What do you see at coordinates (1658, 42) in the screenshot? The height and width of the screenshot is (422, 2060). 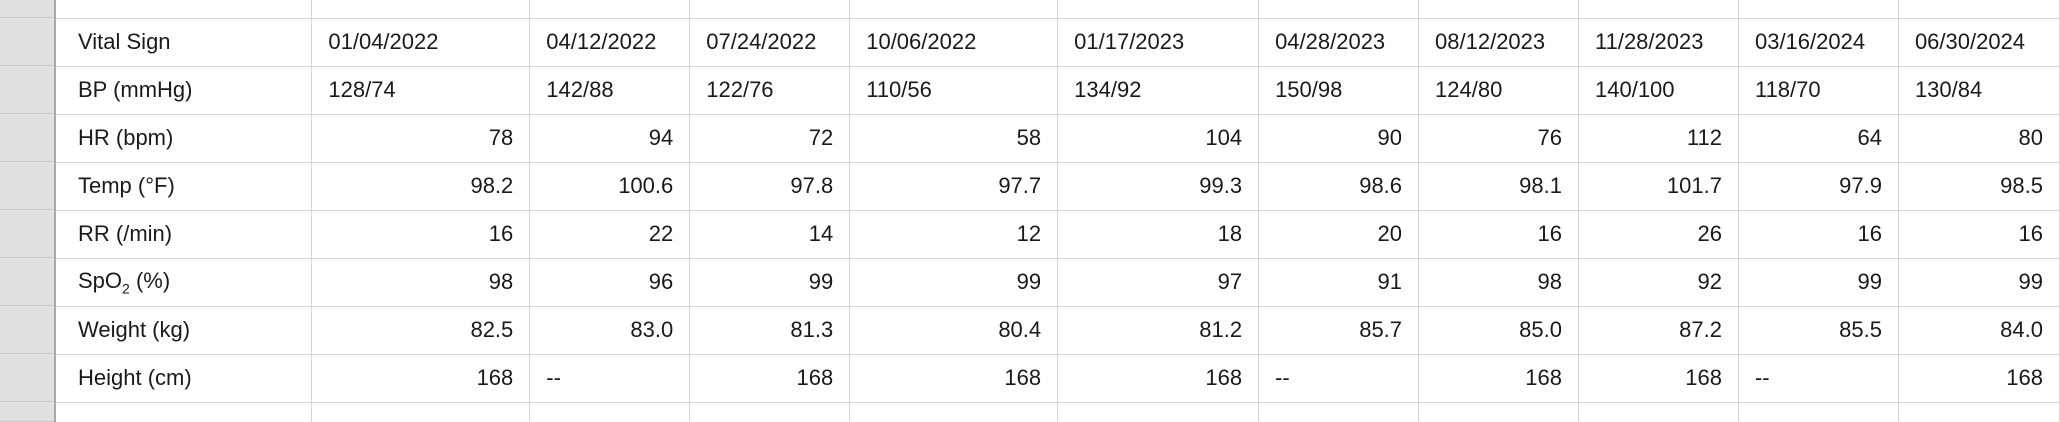 I see `header-cell-date: 11/28/2023` at bounding box center [1658, 42].